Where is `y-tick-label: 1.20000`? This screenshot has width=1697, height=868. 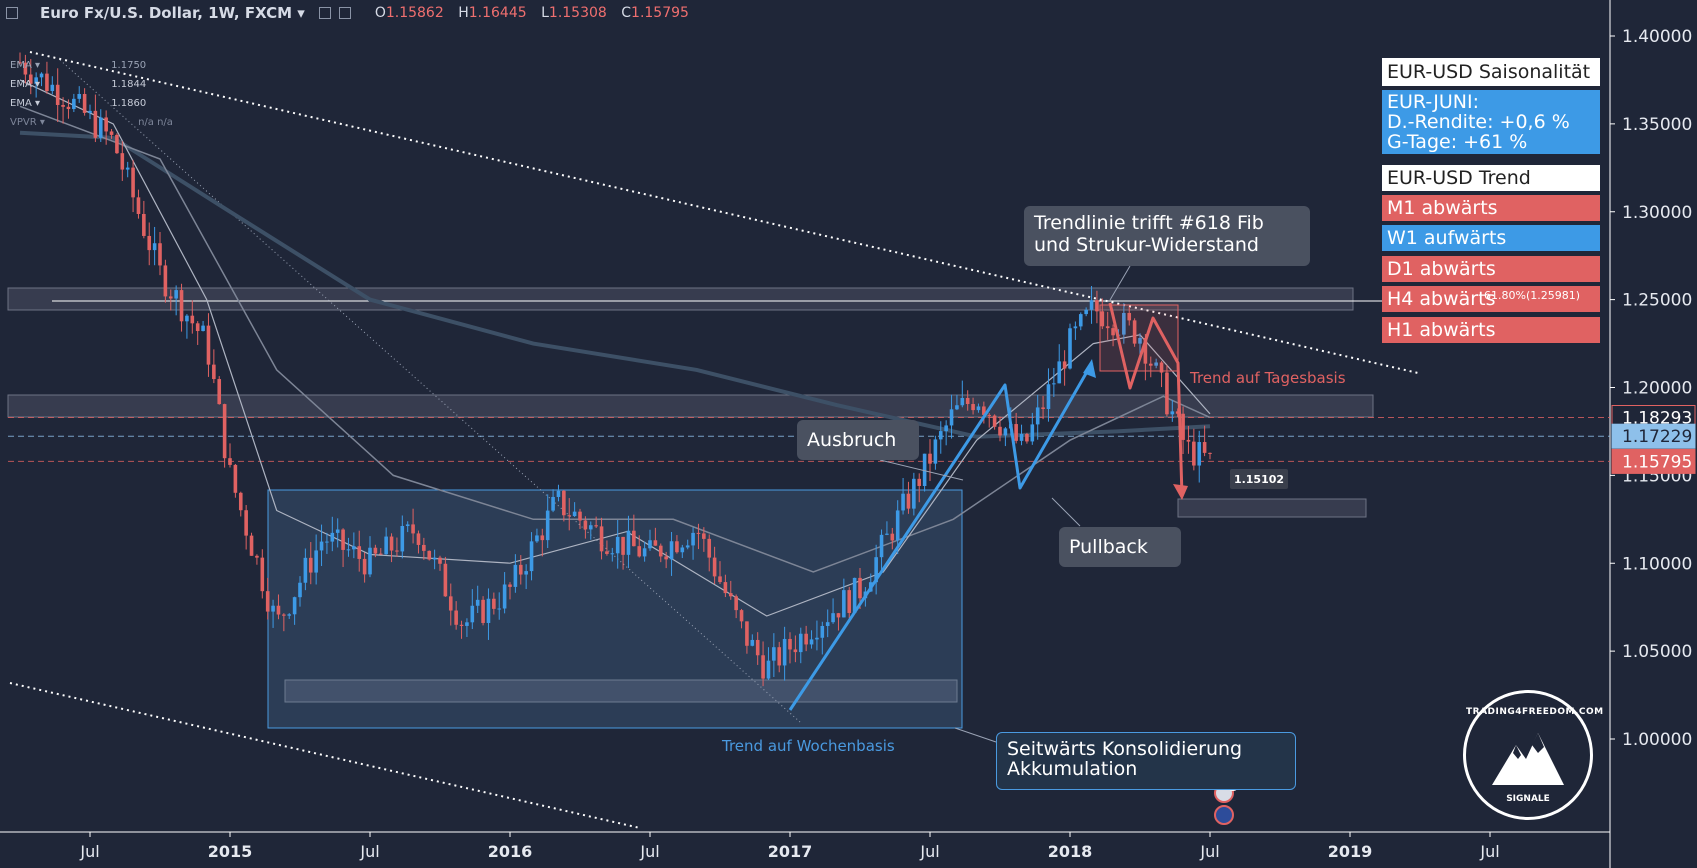 y-tick-label: 1.20000 is located at coordinates (1657, 389).